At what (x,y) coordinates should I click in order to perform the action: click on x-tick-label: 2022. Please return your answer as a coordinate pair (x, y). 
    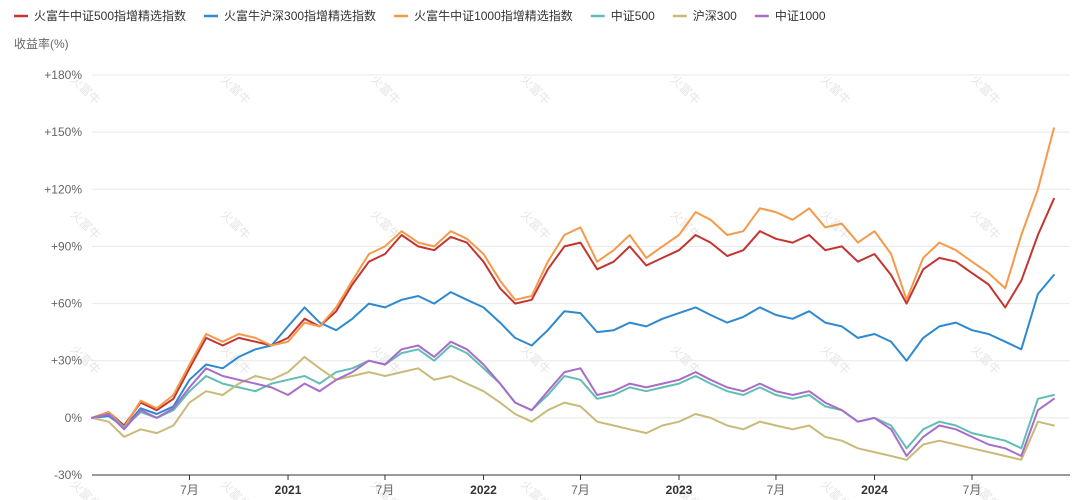
    Looking at the image, I should click on (483, 490).